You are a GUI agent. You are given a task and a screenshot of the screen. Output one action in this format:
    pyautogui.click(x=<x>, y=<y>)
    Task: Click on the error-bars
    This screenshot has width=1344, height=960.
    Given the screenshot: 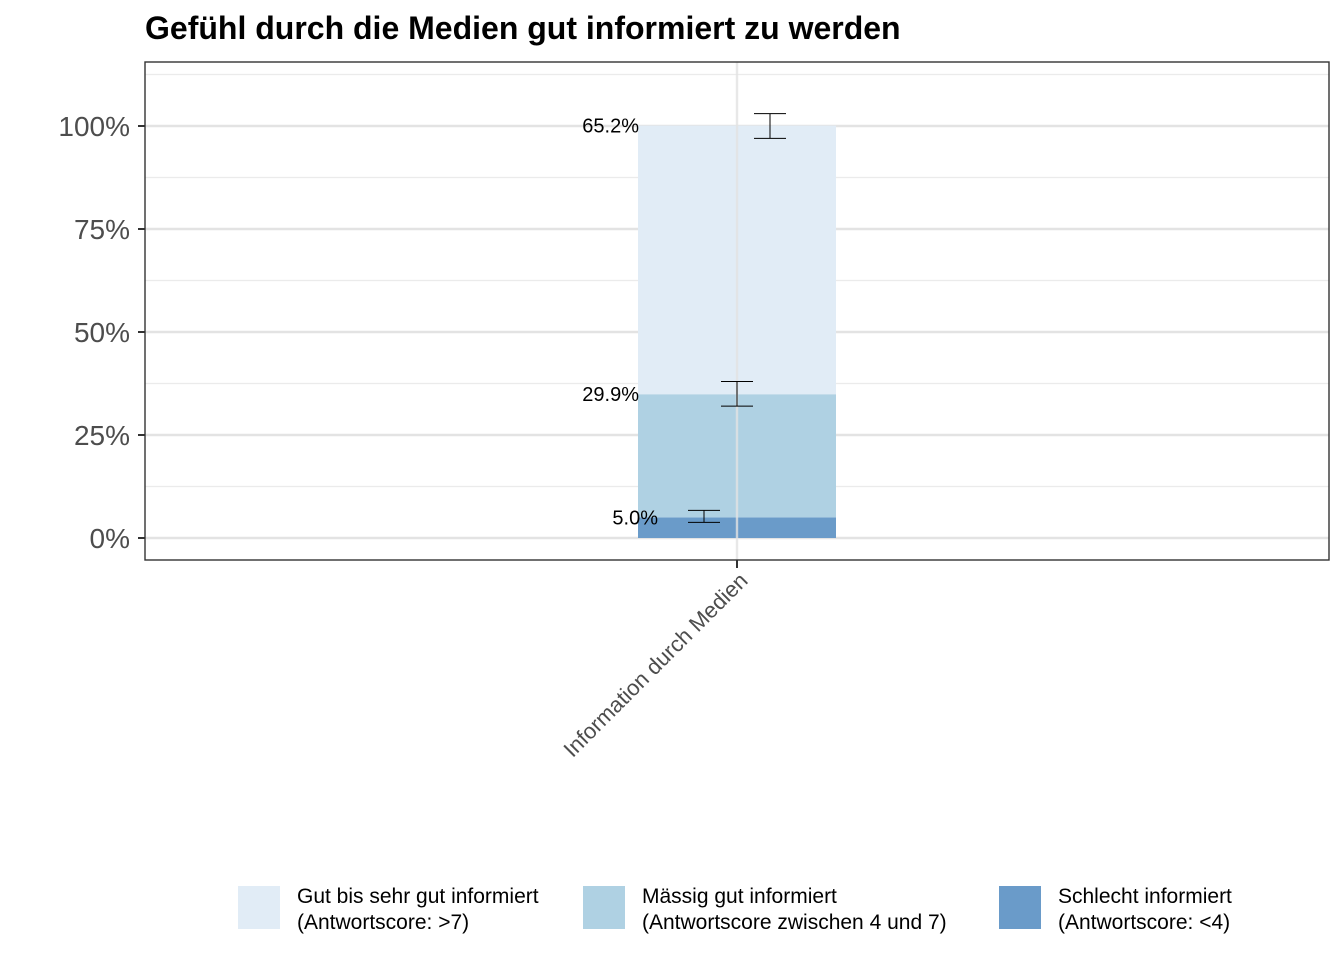 What is the action you would take?
    pyautogui.click(x=737, y=318)
    